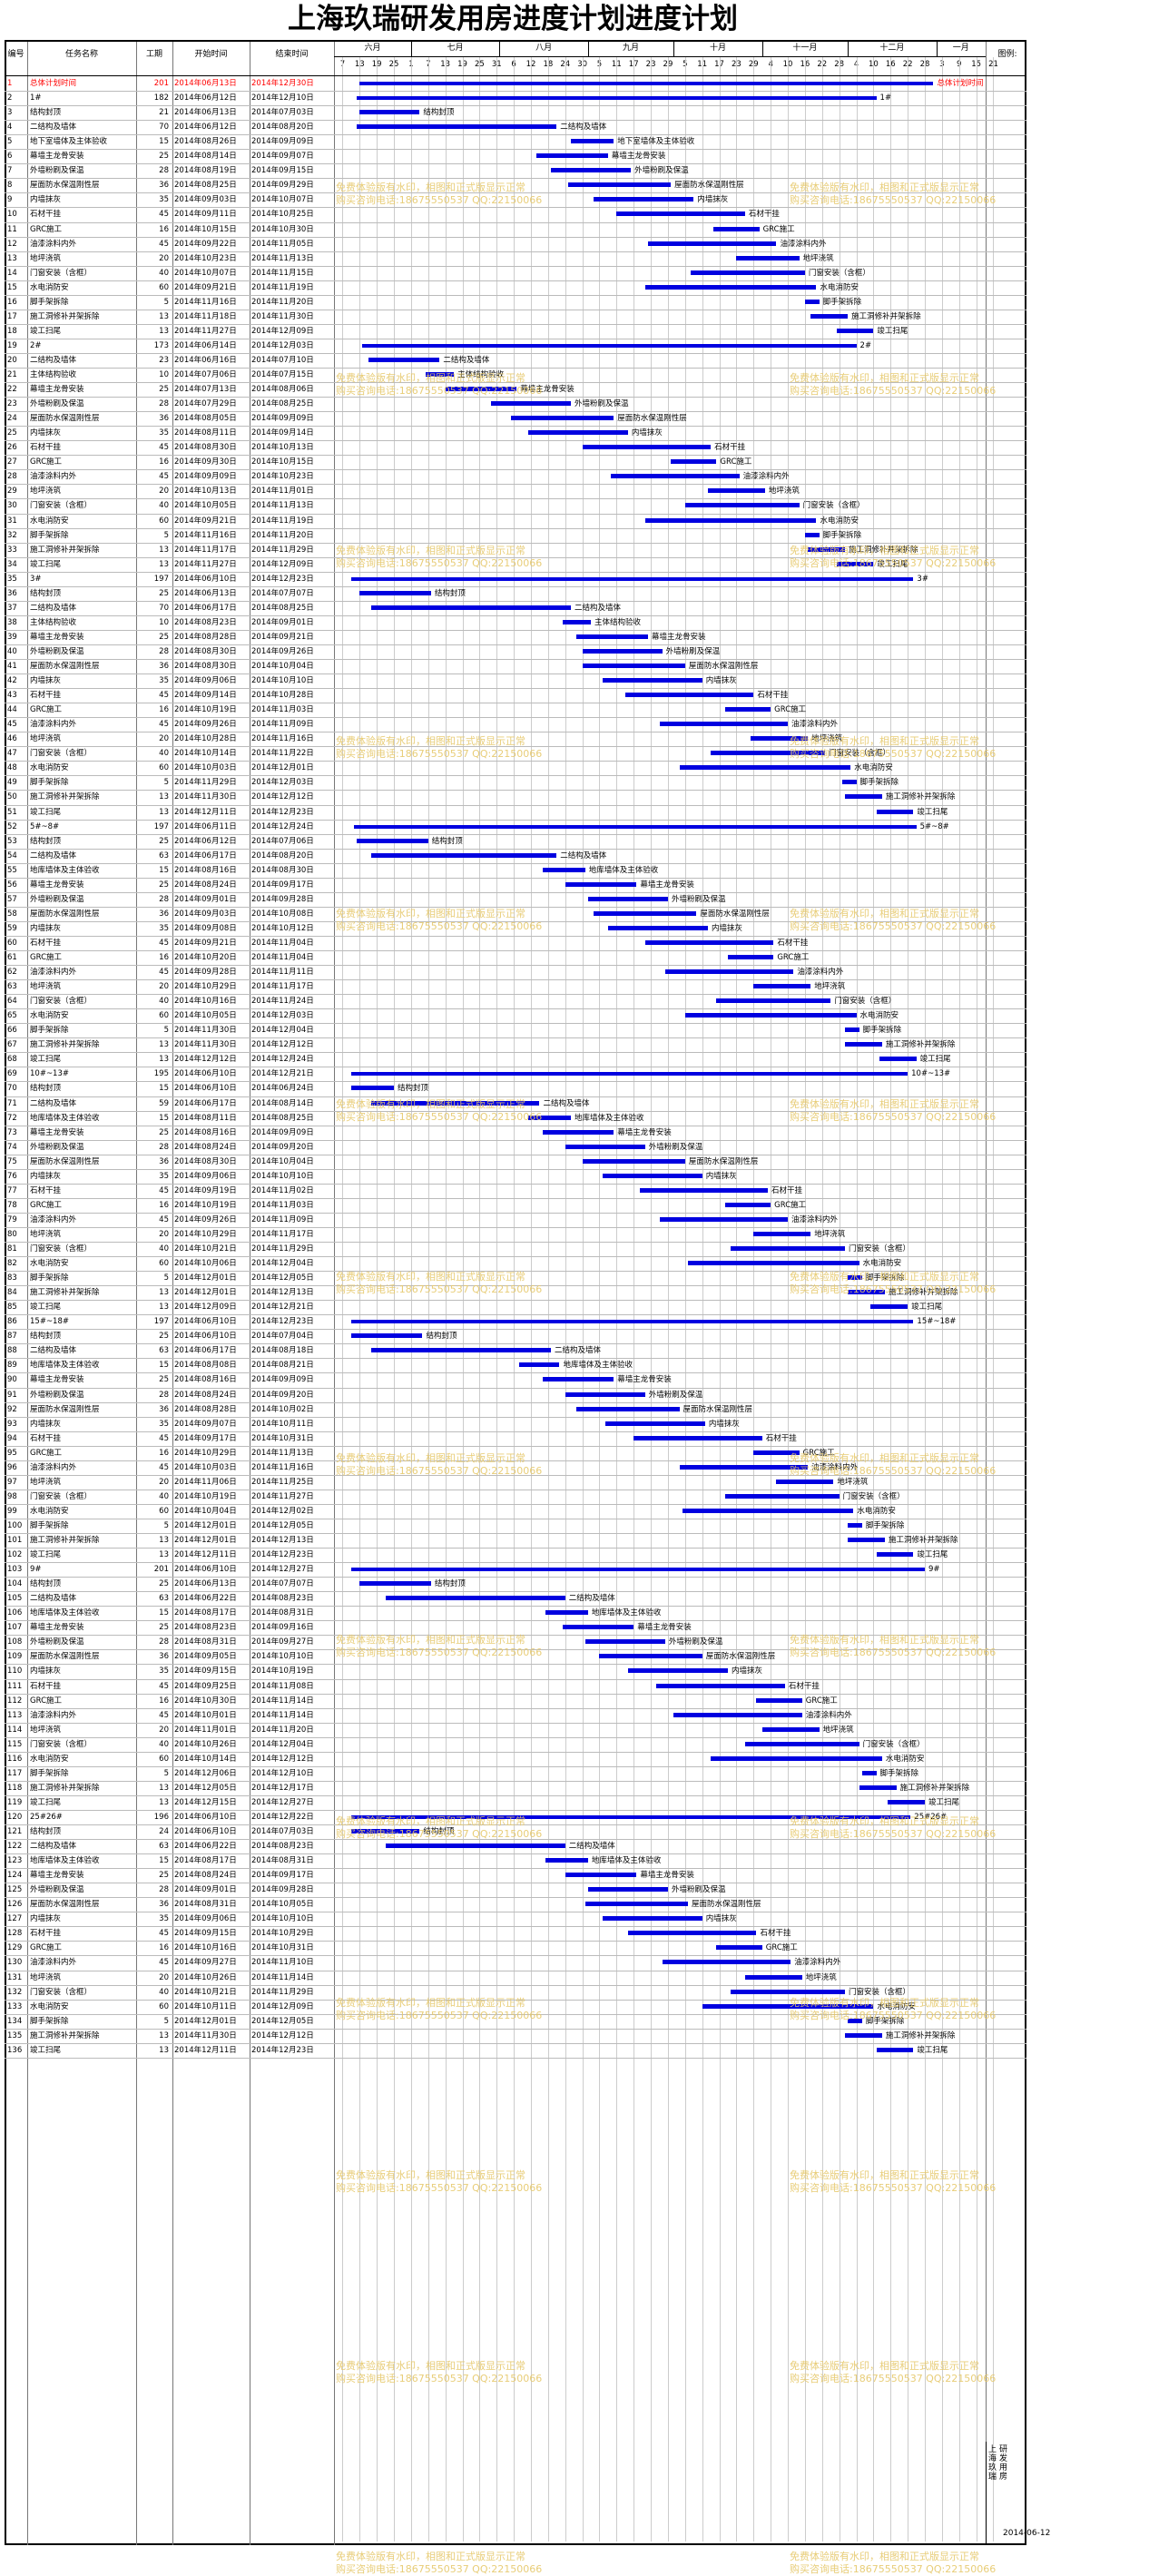  Describe the element at coordinates (53, 360) in the screenshot. I see `task-name: 二结构及墙体` at that location.